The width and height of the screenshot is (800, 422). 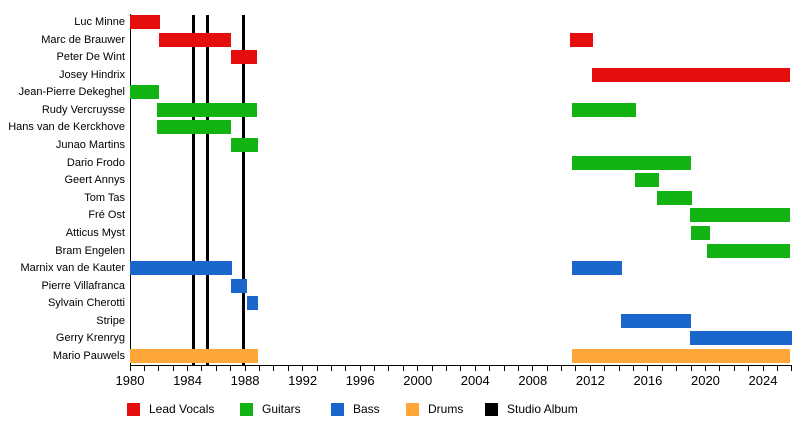 What do you see at coordinates (243, 57) in the screenshot?
I see `timeline-bar-peter-de-wint` at bounding box center [243, 57].